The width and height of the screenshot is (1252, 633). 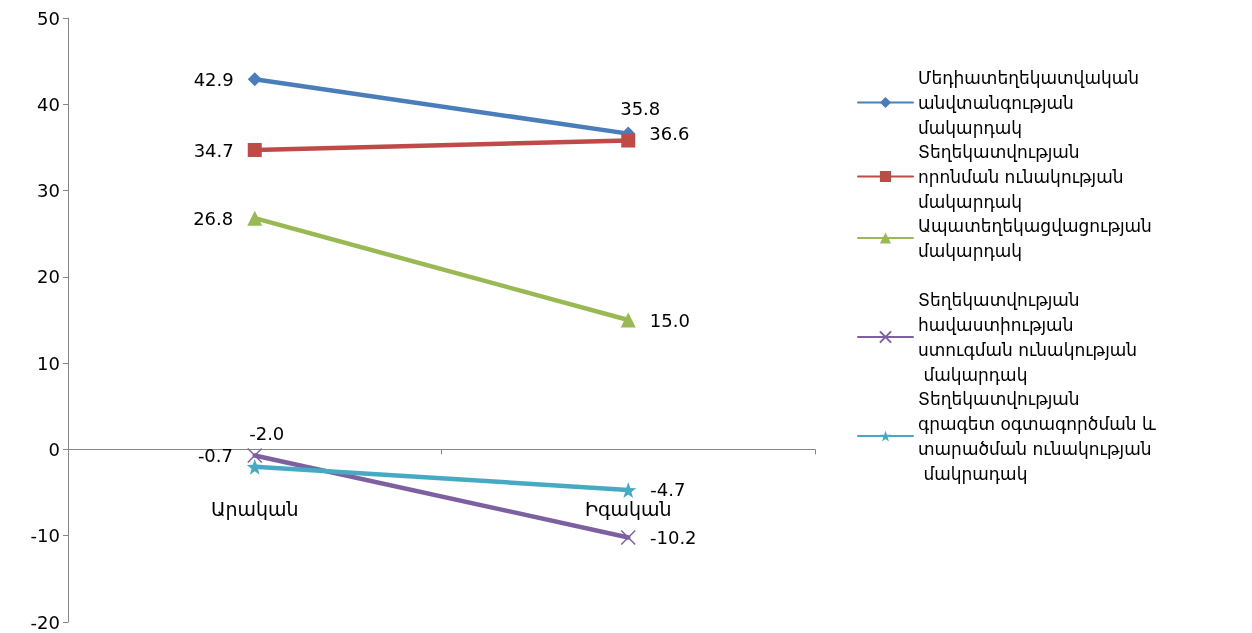 I want to click on legend-label: Մեդիատեղեկատվական անվտանգության մակարդակ, so click(x=1031, y=102).